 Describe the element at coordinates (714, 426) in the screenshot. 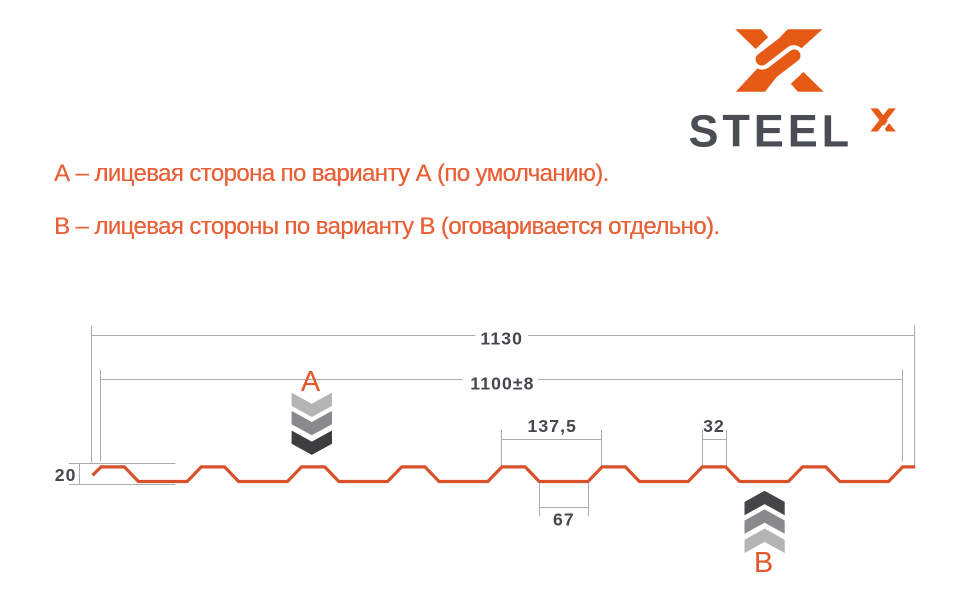

I see `svg-text: 32` at that location.